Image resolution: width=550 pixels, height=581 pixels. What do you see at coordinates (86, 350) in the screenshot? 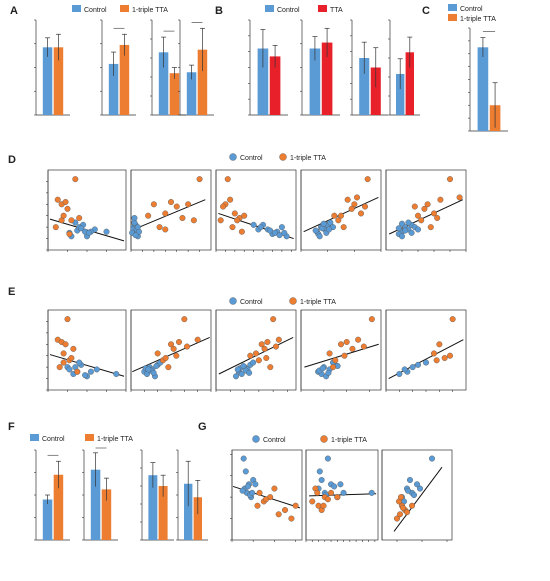
I see `chart-e1` at bounding box center [86, 350].